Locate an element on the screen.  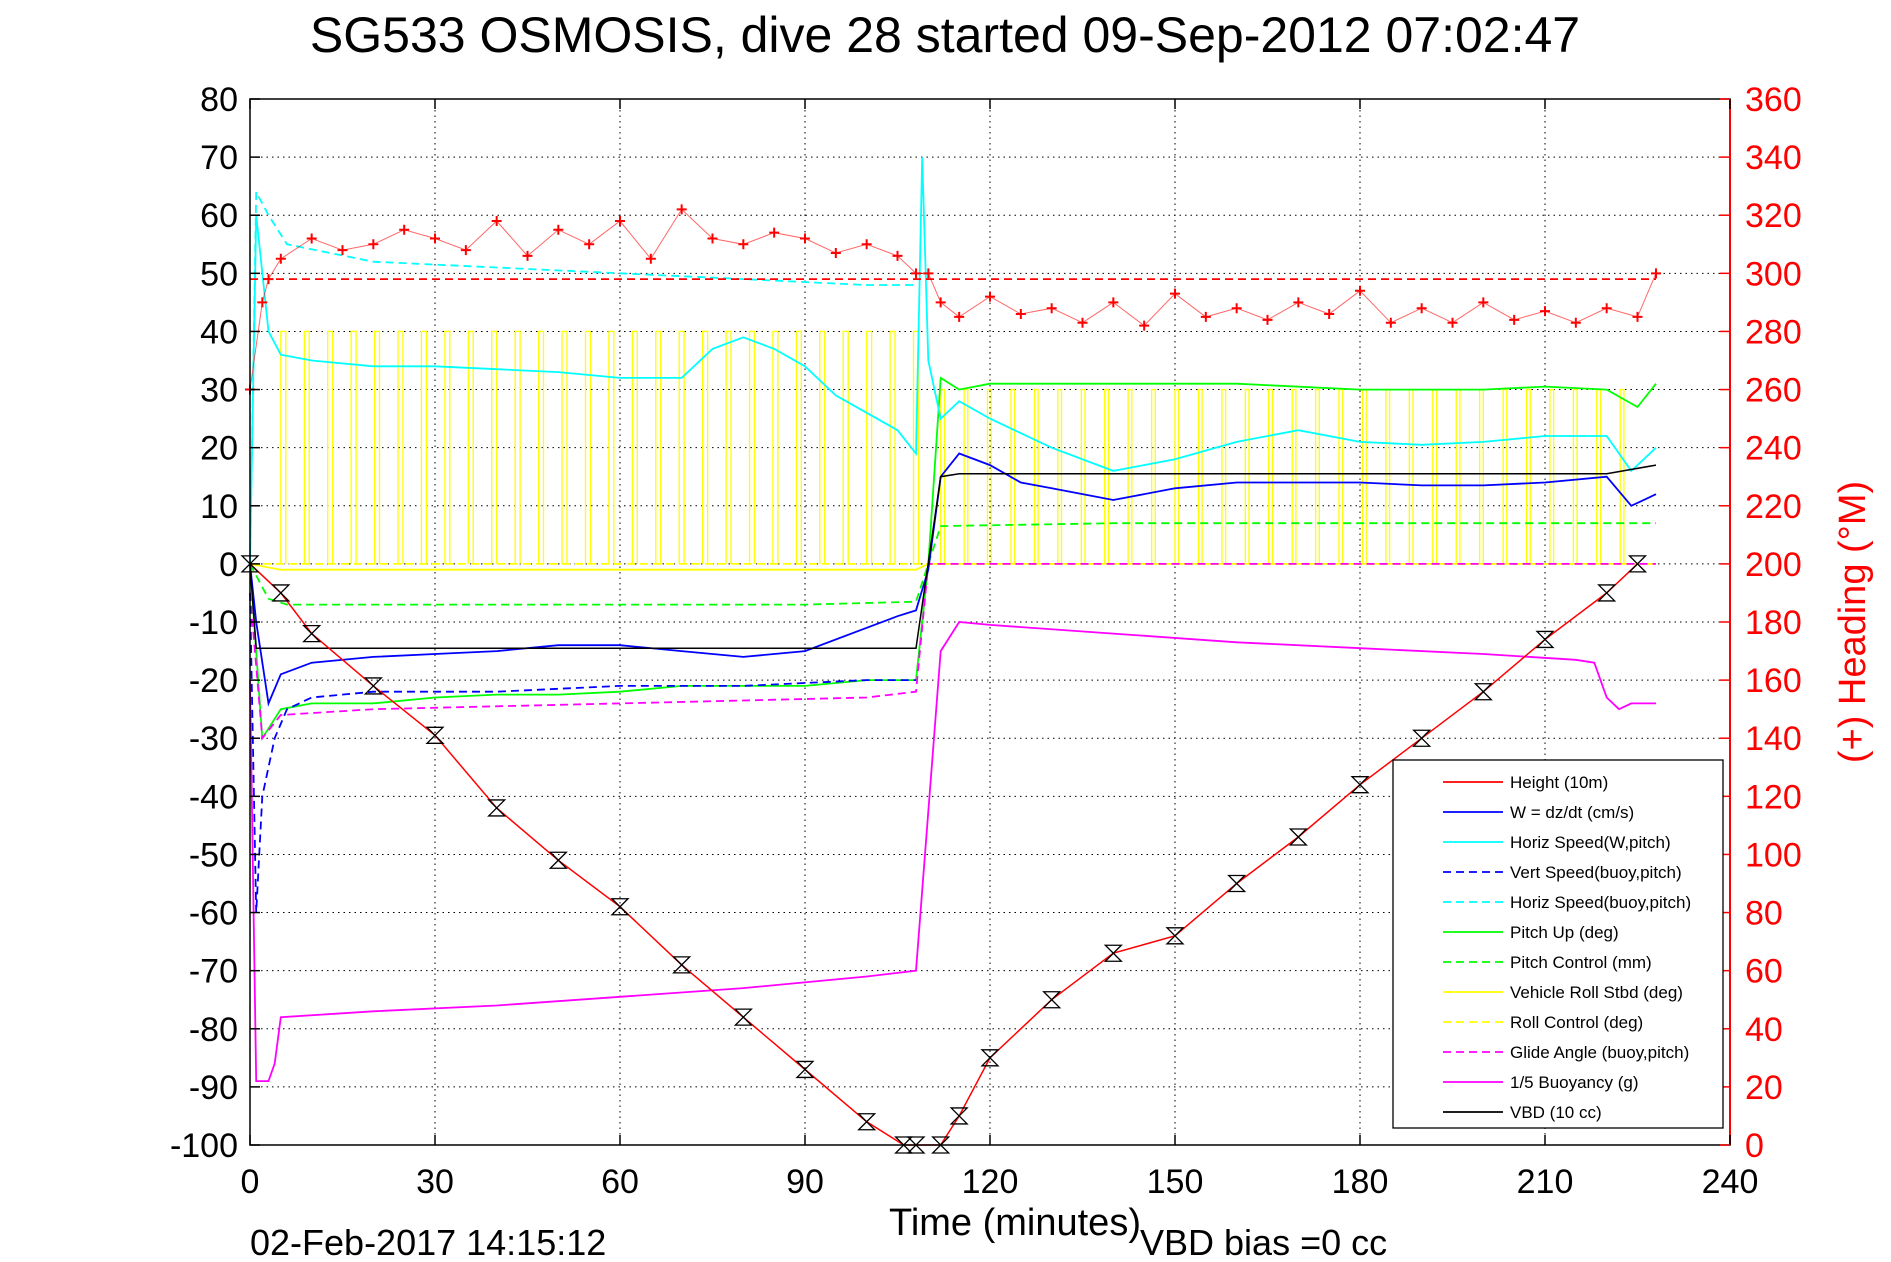
y-tick-label: 10 is located at coordinates (219, 507).